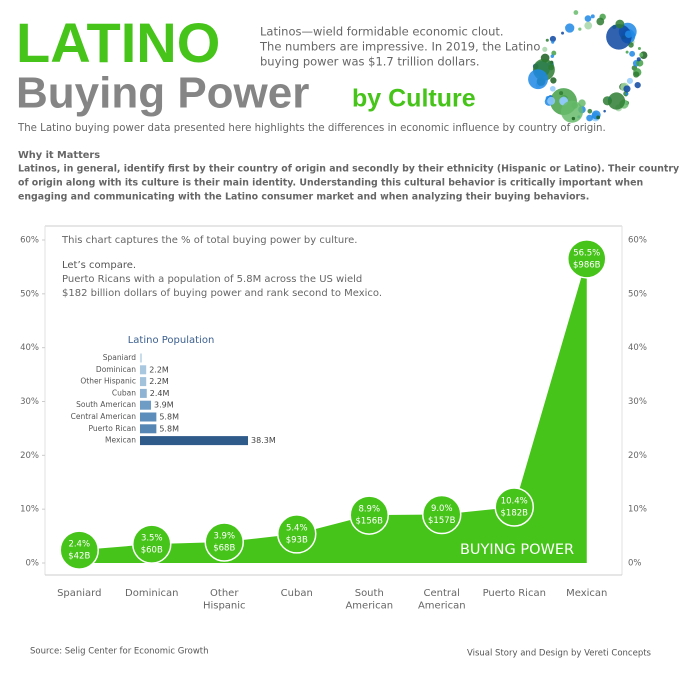 This screenshot has height=680, width=680. Describe the element at coordinates (112, 428) in the screenshot. I see `inset-category: Puerto Rican` at that location.